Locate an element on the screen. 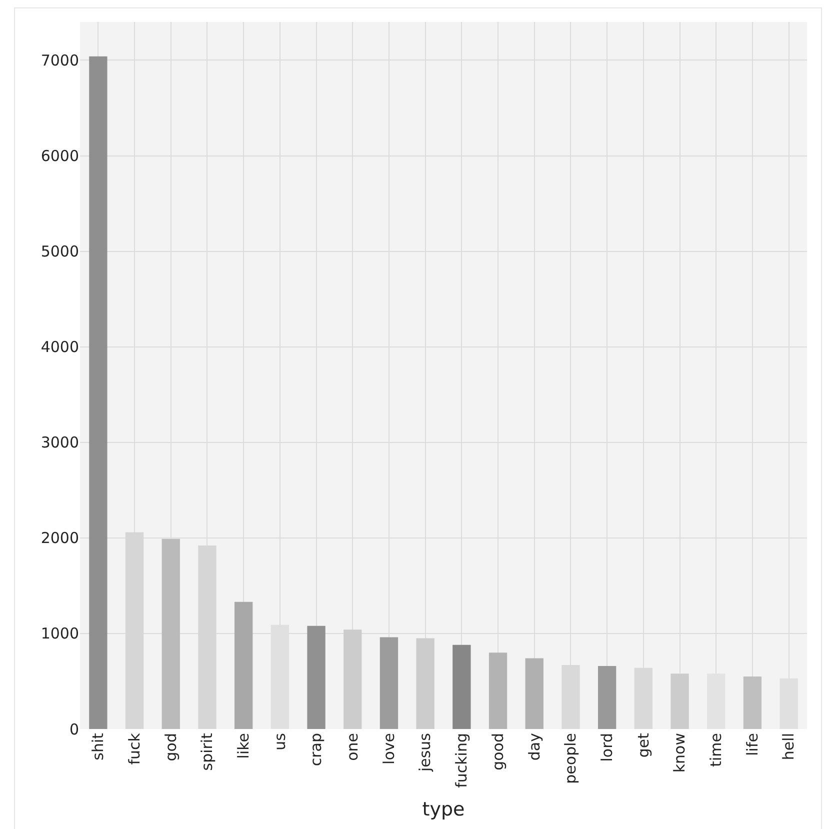 The image size is (829, 829). x-tick-label: god is located at coordinates (171, 747).